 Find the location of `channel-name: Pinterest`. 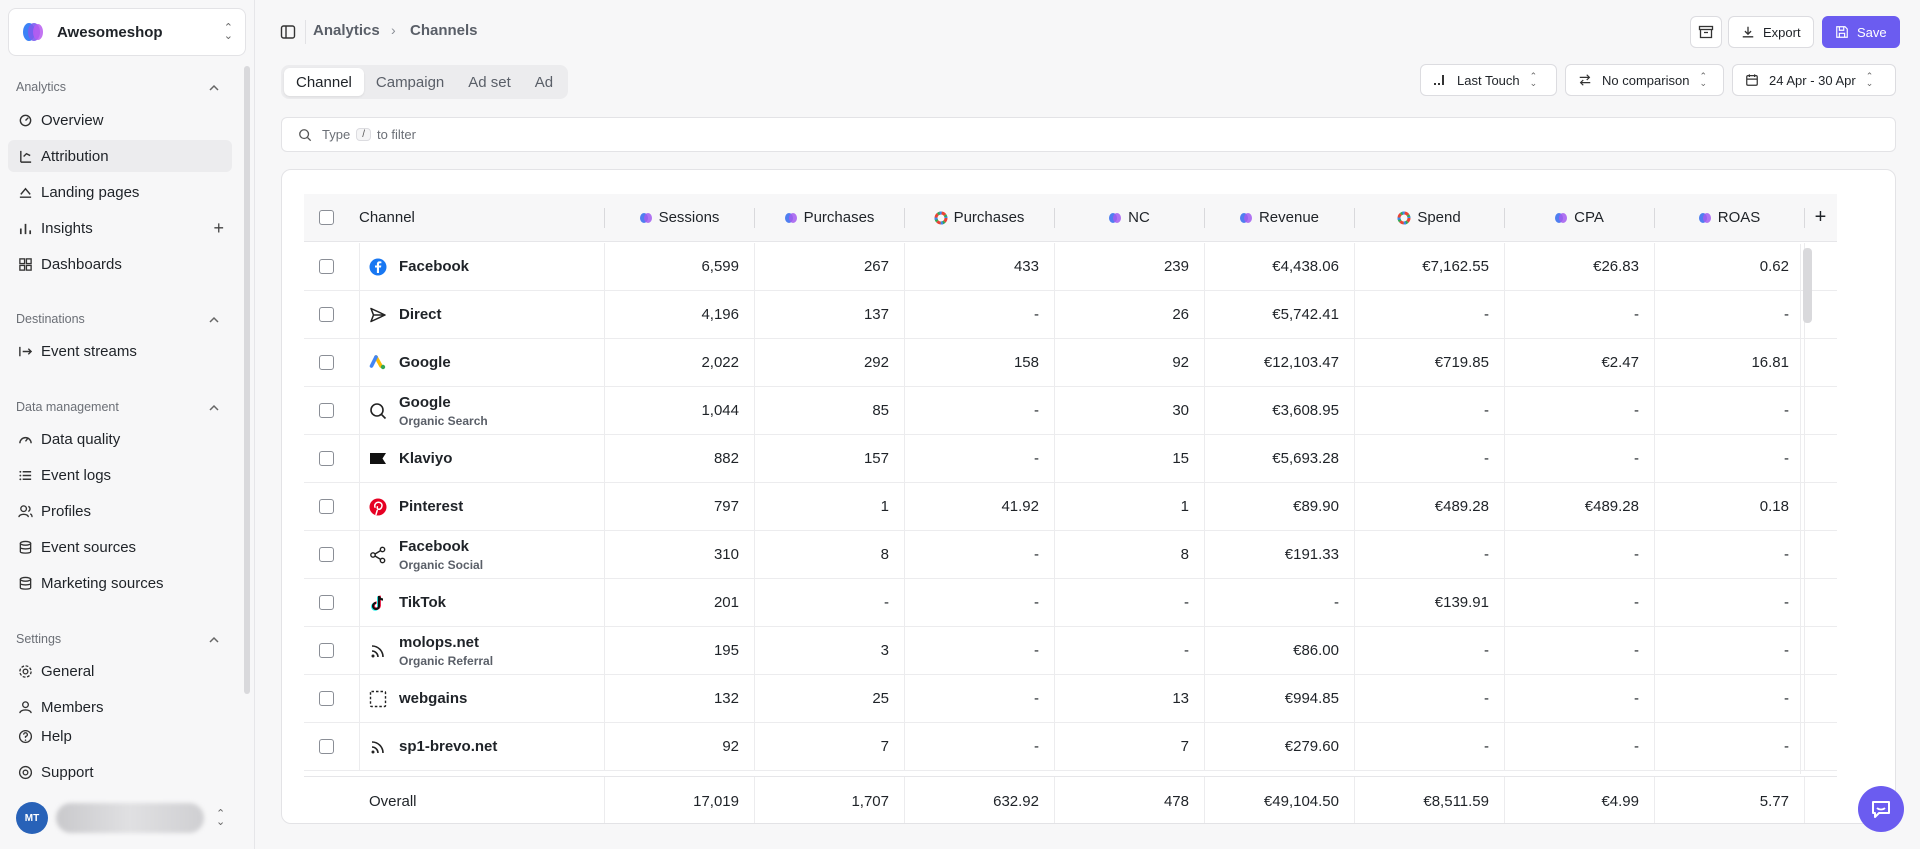

channel-name: Pinterest is located at coordinates (431, 506).